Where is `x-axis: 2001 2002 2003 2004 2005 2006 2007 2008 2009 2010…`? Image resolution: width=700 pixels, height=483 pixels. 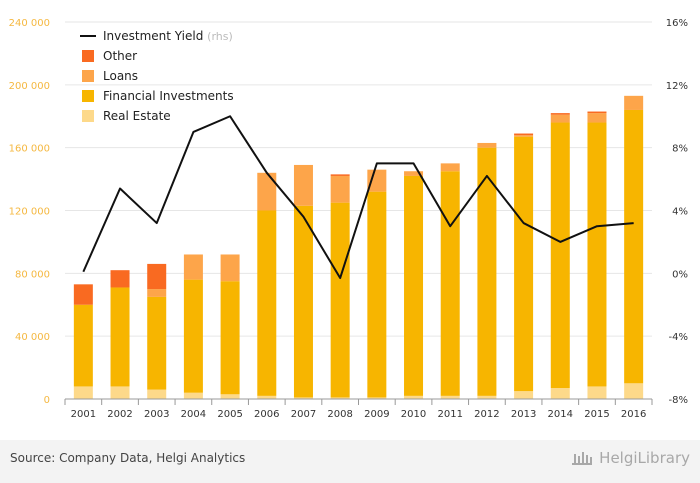 x-axis: 2001 2002 2003 2004 2005 2006 2007 2008 2009 2010… is located at coordinates (358, 409).